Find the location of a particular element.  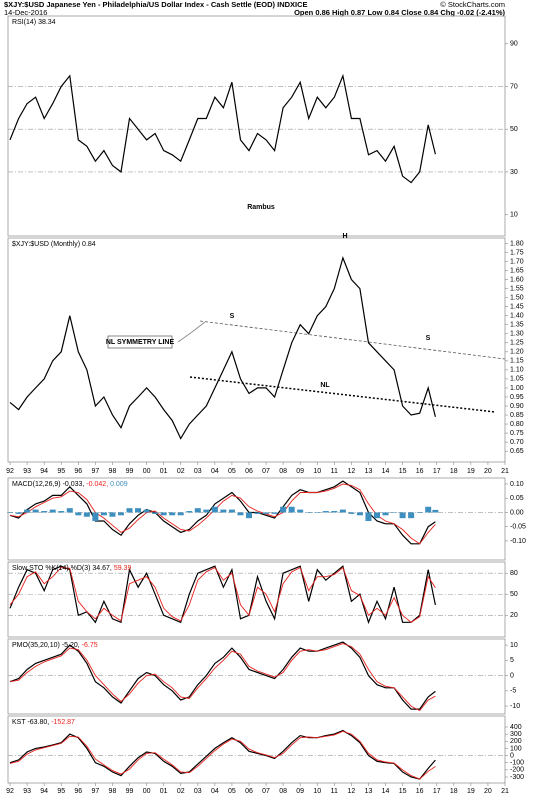

y-tick-label: -5 is located at coordinates (513, 691).